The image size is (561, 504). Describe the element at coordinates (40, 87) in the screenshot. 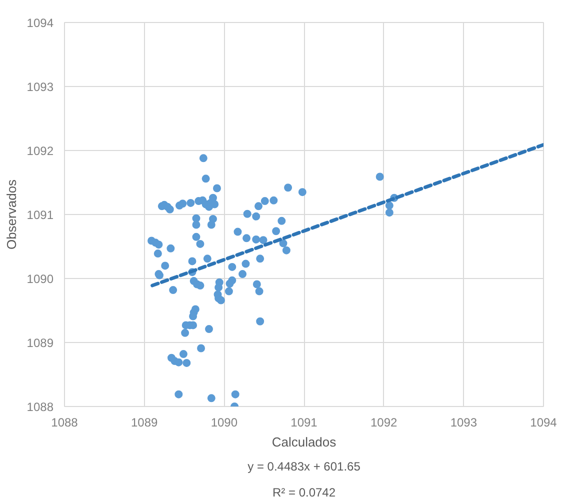

I see `y-tick-label: 1093` at that location.